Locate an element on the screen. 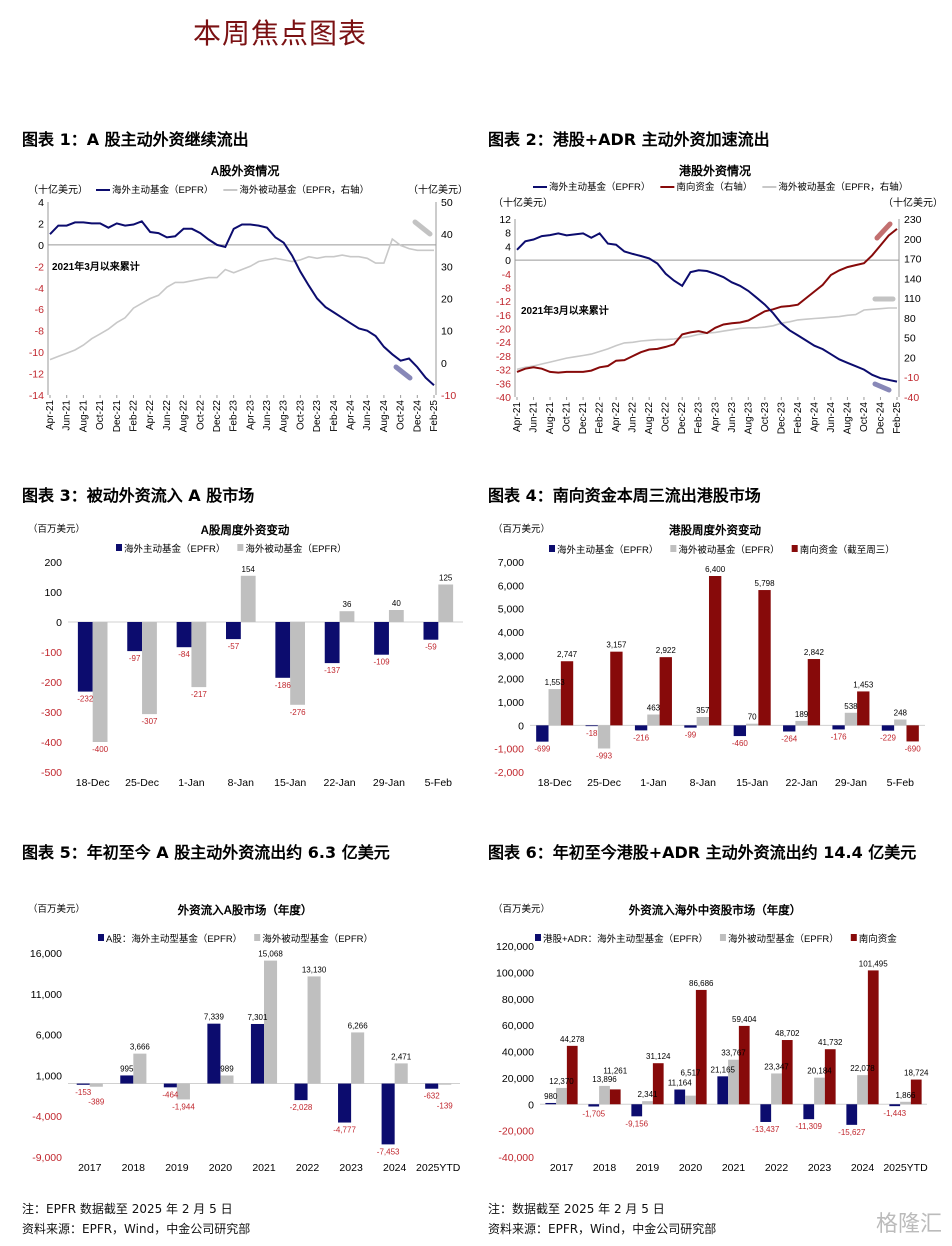 This screenshot has height=1246, width=952. data-label: -389 is located at coordinates (96, 1102).